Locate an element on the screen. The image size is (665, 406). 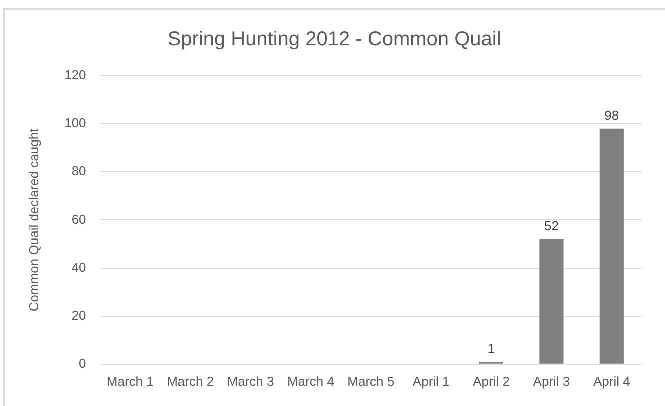
y-tick-label: 100 is located at coordinates (75, 123).